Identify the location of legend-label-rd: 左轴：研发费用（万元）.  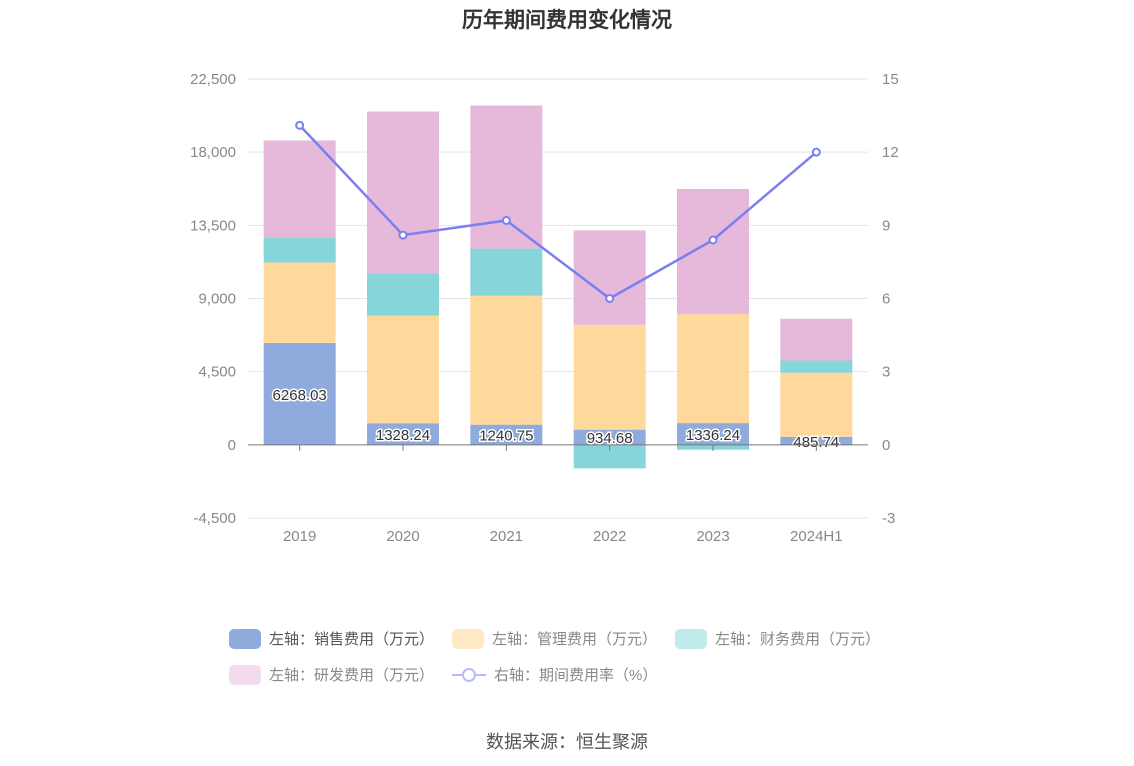
(352, 675).